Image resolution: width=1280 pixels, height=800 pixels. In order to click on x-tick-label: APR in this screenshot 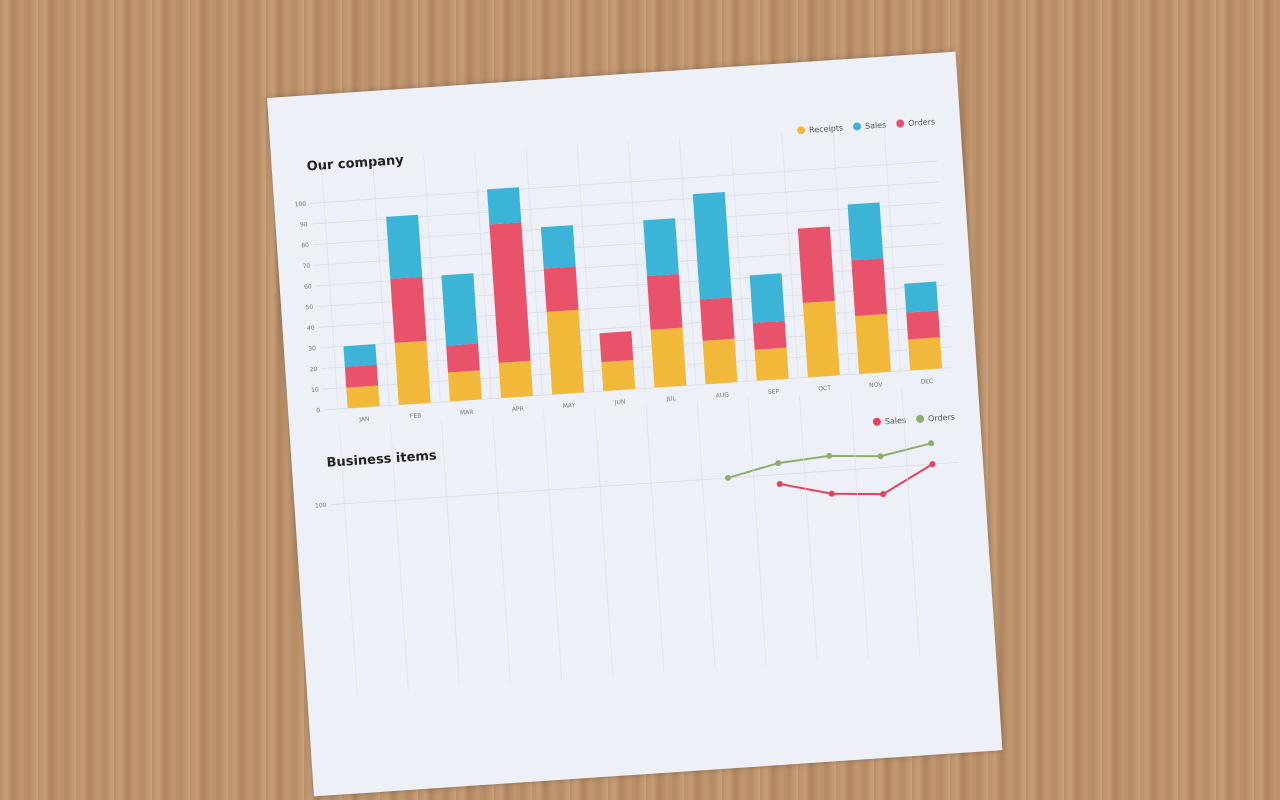, I will do `click(518, 409)`.